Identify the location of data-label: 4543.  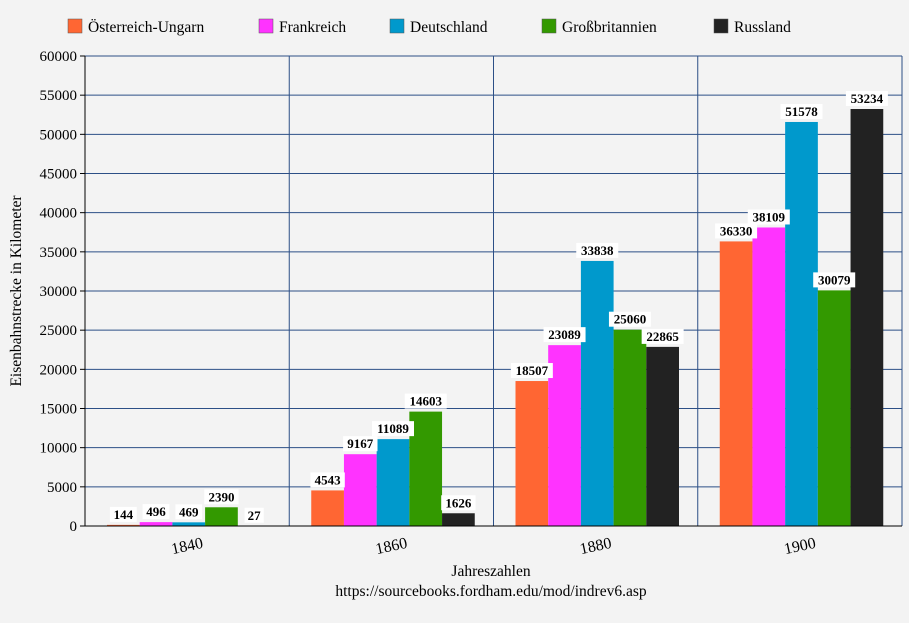
(328, 479).